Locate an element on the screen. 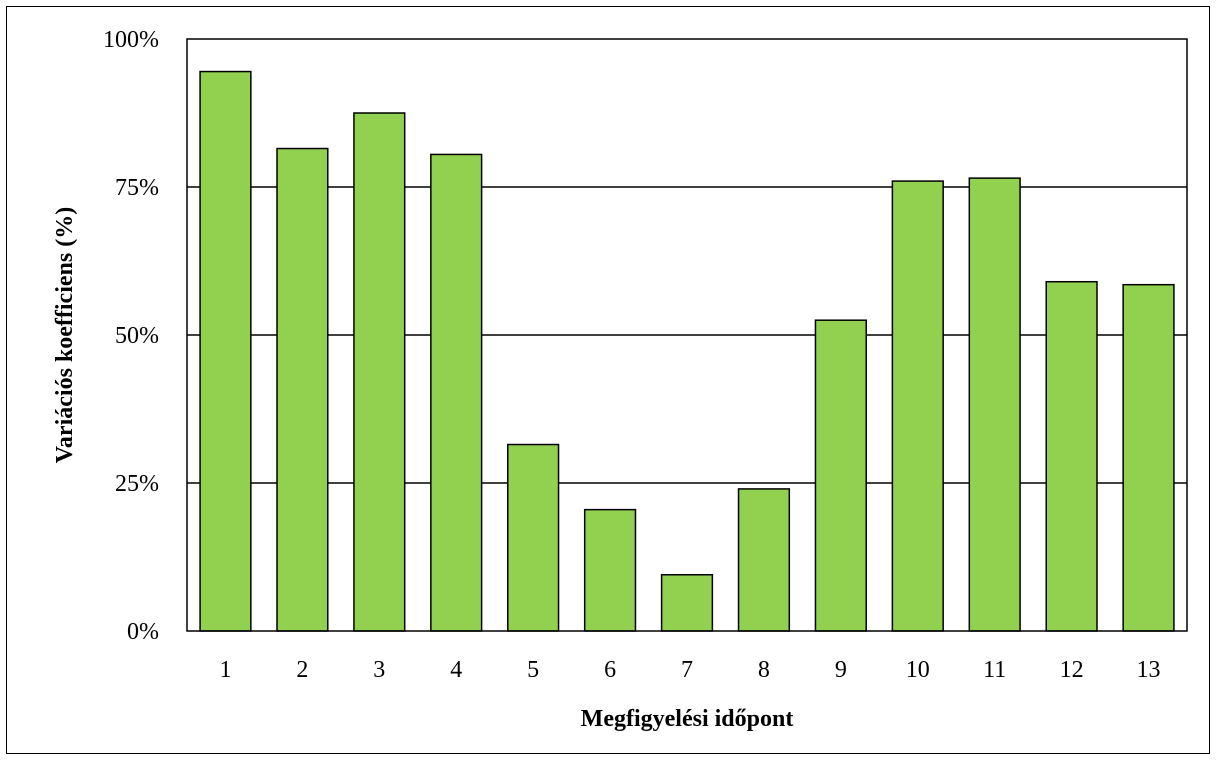  y-tick-label: 50% is located at coordinates (137, 336).